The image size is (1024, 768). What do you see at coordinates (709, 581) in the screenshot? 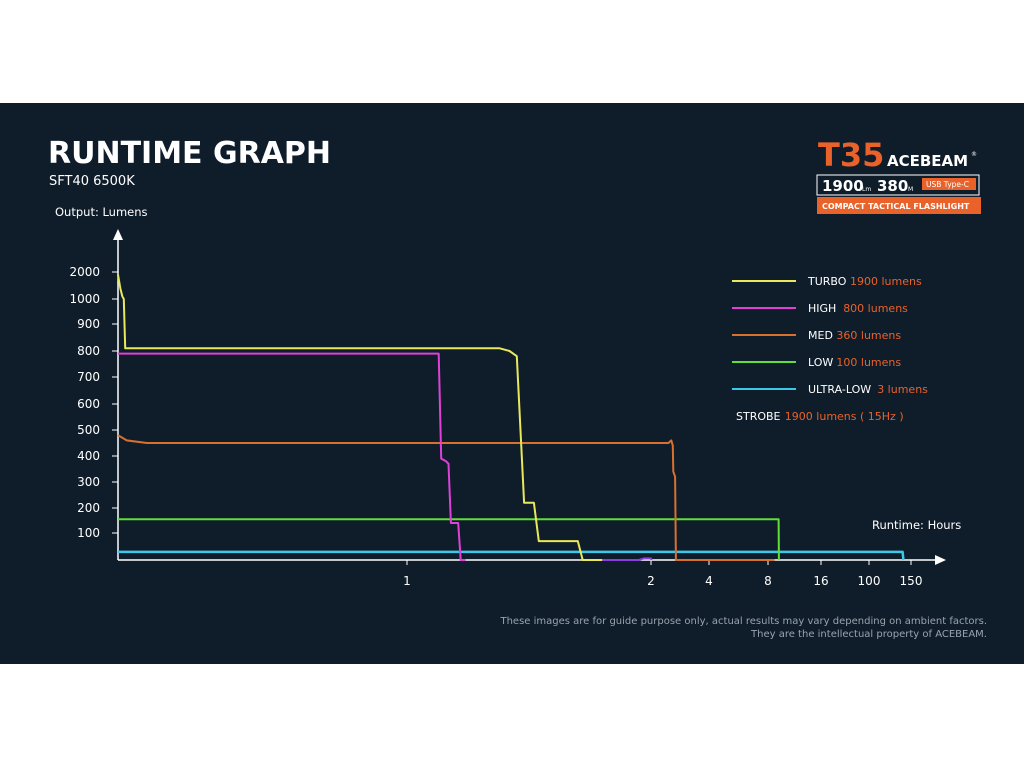
I see `x-tick-label: 4` at bounding box center [709, 581].